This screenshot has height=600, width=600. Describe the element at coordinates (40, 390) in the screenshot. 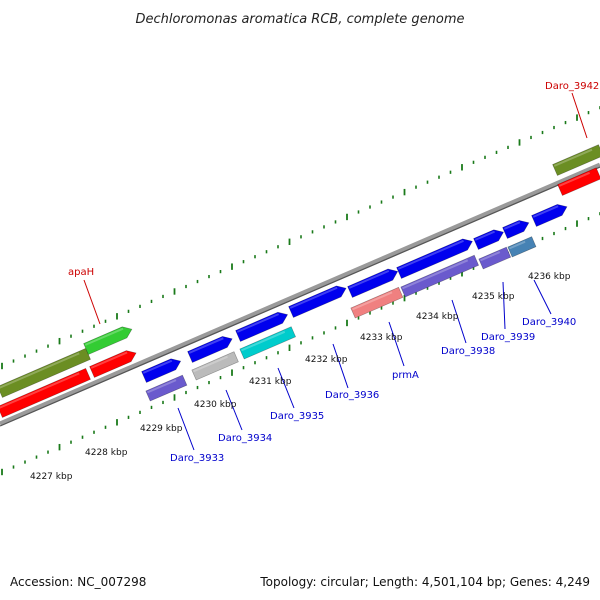

I see `gene-red-left-highlight` at that location.